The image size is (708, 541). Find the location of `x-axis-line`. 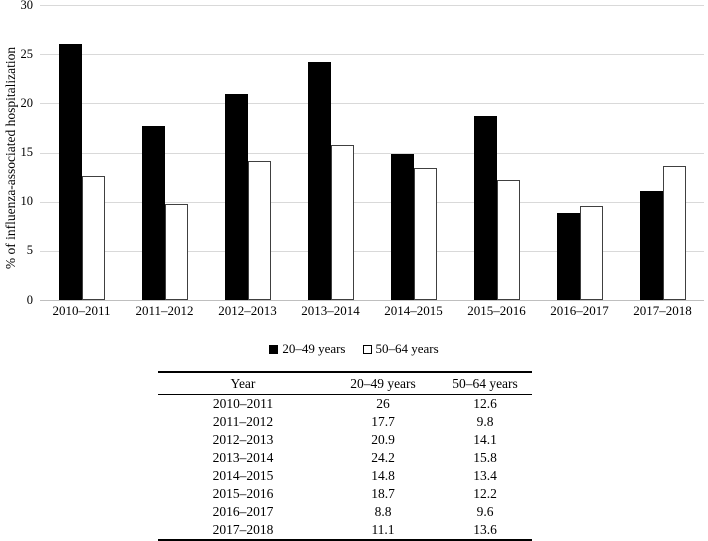

x-axis-line is located at coordinates (372, 300).